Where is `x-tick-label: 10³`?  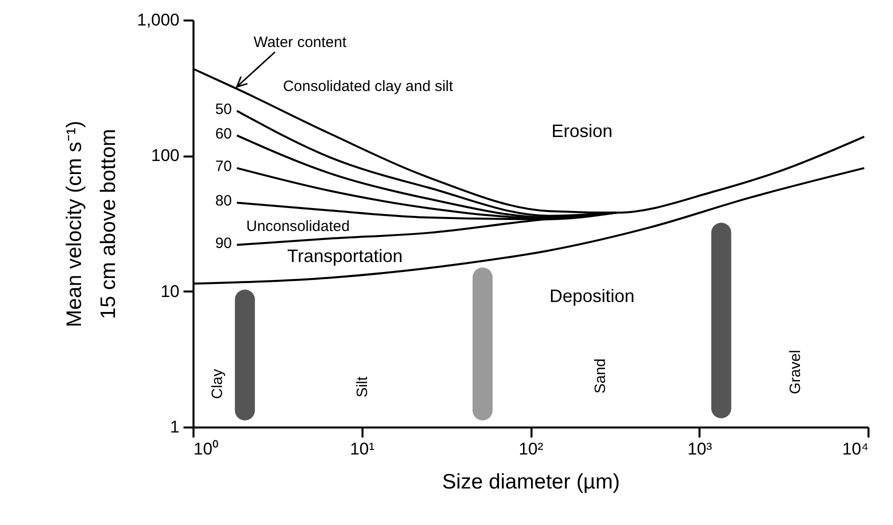
x-tick-label: 10³ is located at coordinates (699, 449).